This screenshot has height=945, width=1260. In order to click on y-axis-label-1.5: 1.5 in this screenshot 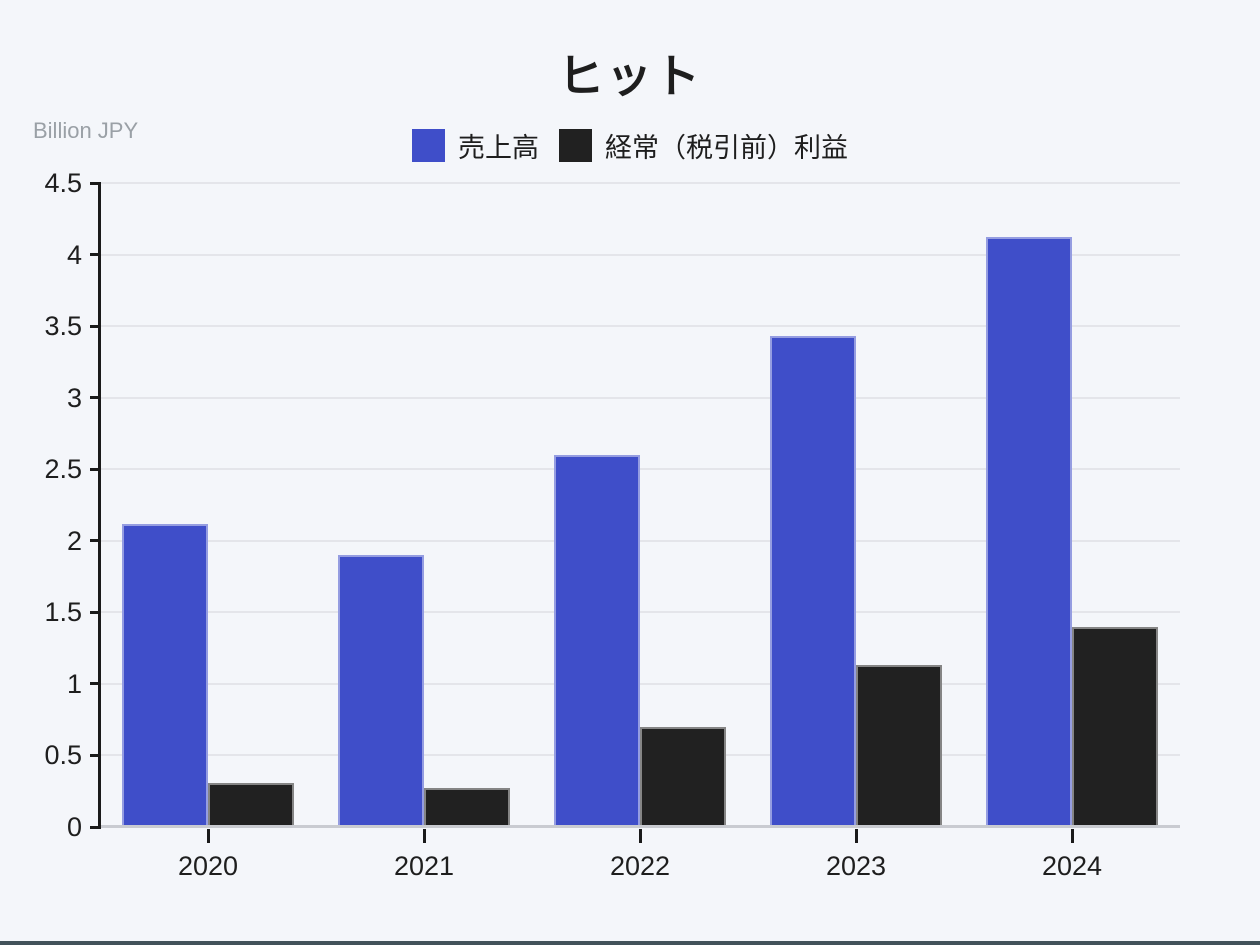, I will do `click(63, 612)`.